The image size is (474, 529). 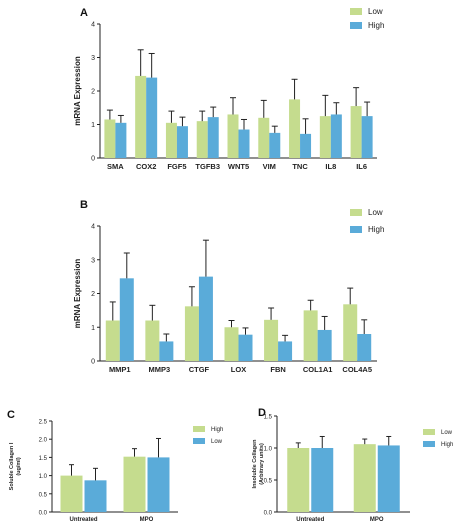 What do you see at coordinates (238, 166) in the screenshot?
I see `x-category-label: WNT5` at bounding box center [238, 166].